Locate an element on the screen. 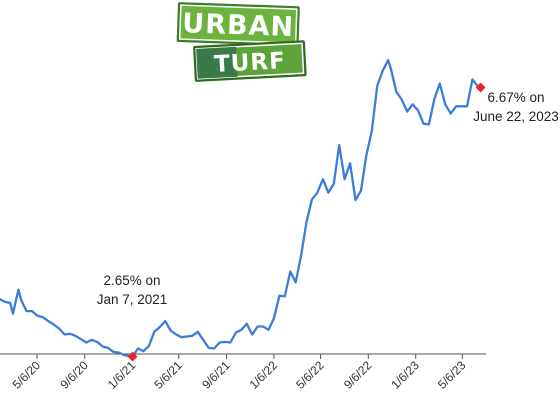  annotation-date-label: Jan 7, 2021 is located at coordinates (132, 299).